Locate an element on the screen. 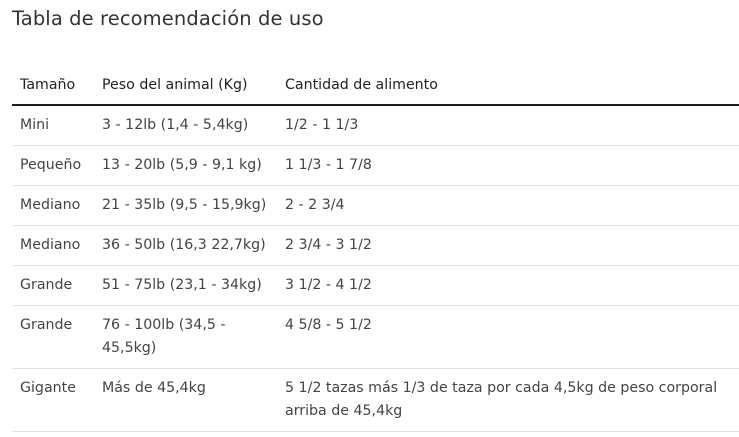 This screenshot has height=437, width=739. cell-size: Mini is located at coordinates (53, 125).